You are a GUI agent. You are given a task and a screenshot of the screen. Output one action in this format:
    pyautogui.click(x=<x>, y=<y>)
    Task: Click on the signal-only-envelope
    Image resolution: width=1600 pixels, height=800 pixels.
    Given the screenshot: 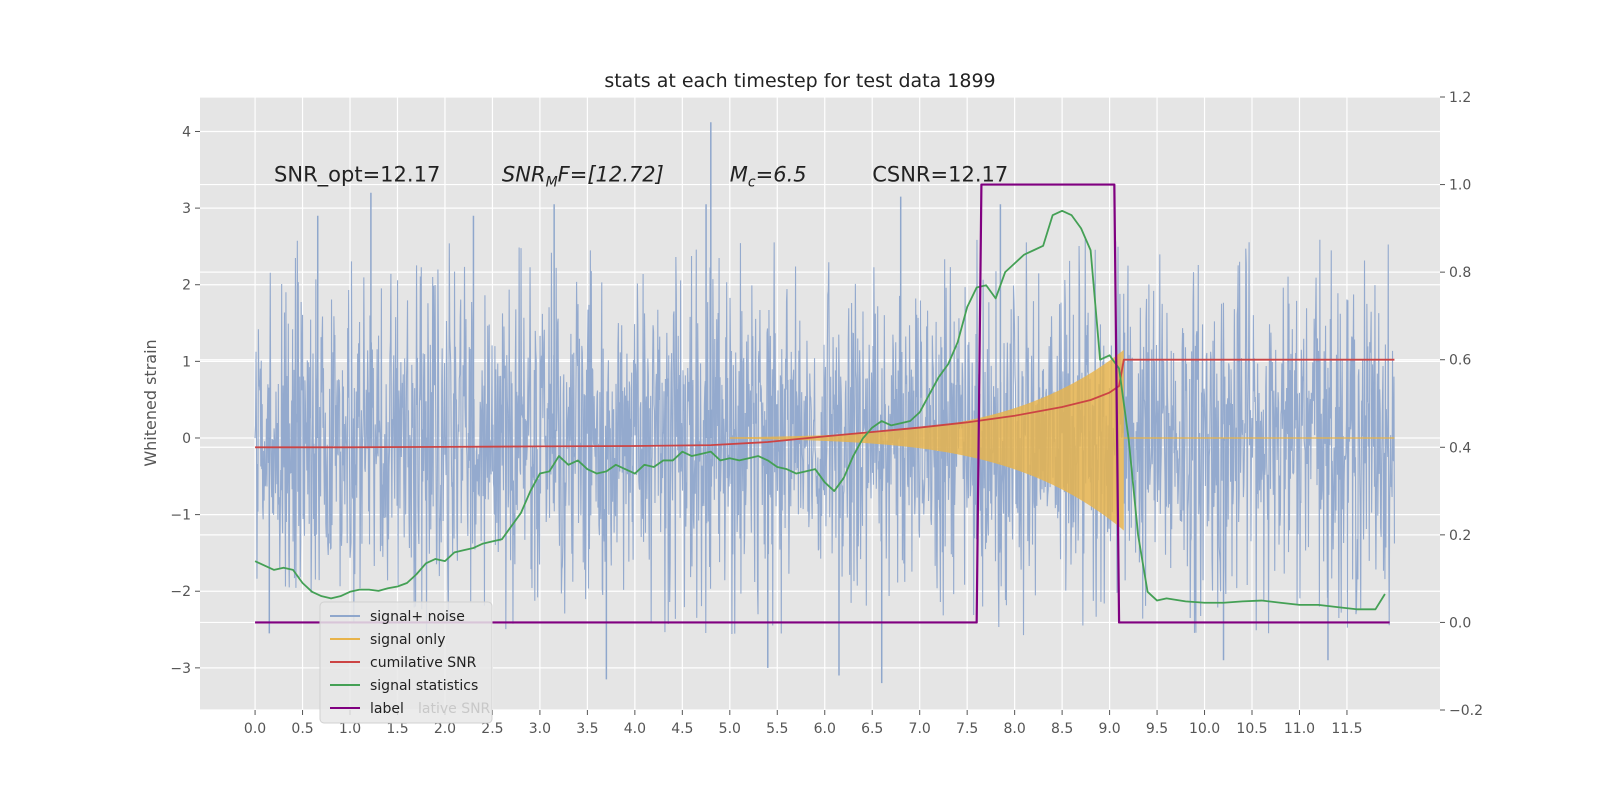 What is the action you would take?
    pyautogui.click(x=926, y=440)
    